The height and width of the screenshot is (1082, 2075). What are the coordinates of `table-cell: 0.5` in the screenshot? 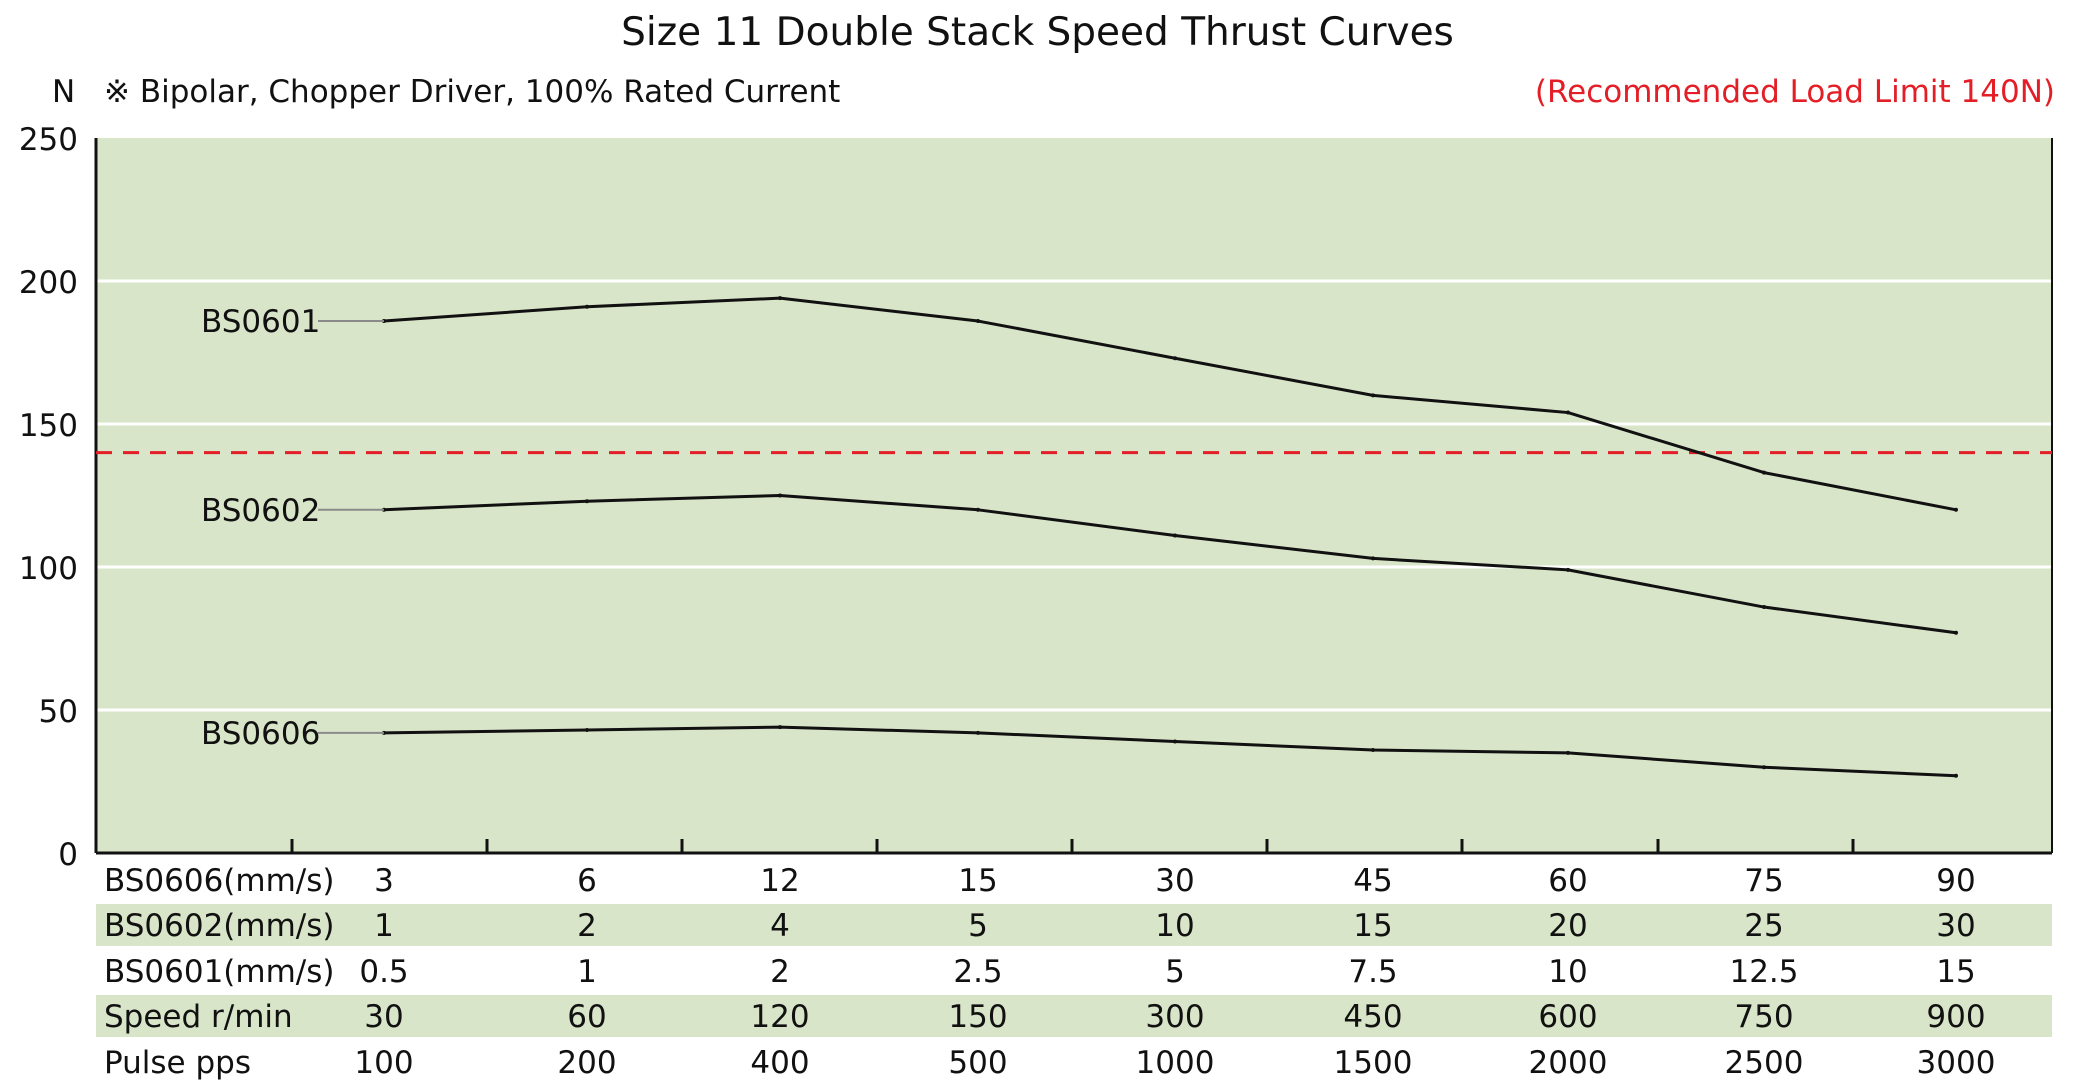 It's located at (383, 972).